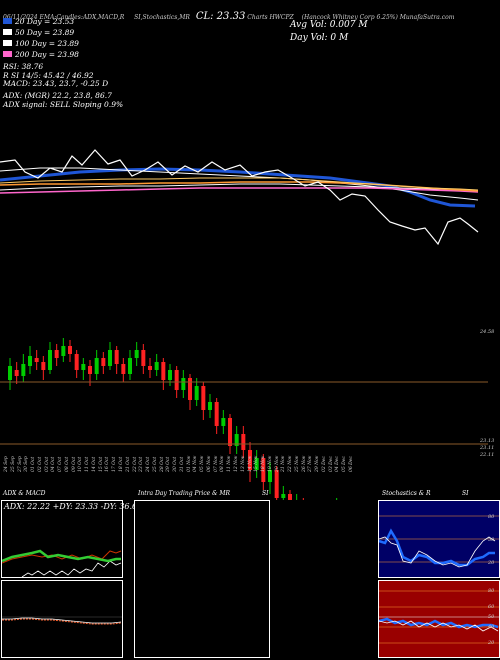  What do you see at coordinates (41, 22) in the screenshot?
I see `ema-row-20: 20 Day = 23.53` at bounding box center [41, 22].